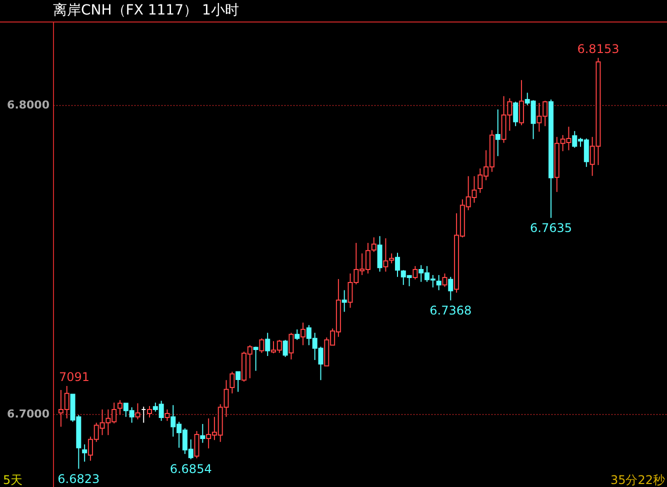 The image size is (667, 487). Describe the element at coordinates (191, 469) in the screenshot. I see `annotation: 6.6854` at that location.